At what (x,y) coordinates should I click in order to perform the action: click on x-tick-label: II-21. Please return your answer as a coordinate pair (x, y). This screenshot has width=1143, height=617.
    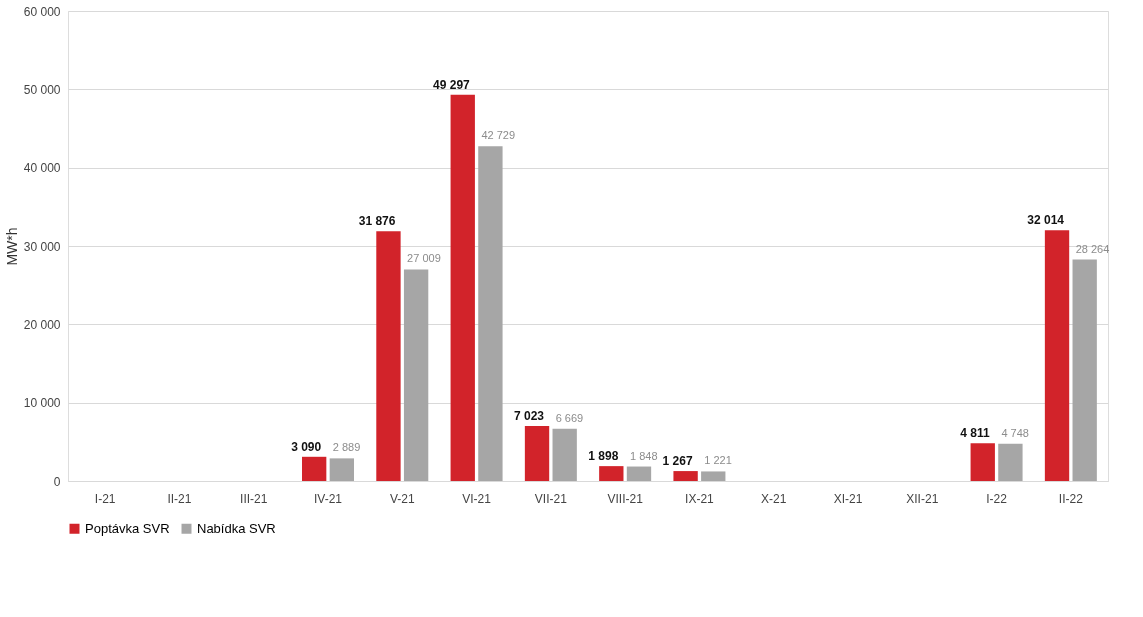
    Looking at the image, I should click on (179, 498).